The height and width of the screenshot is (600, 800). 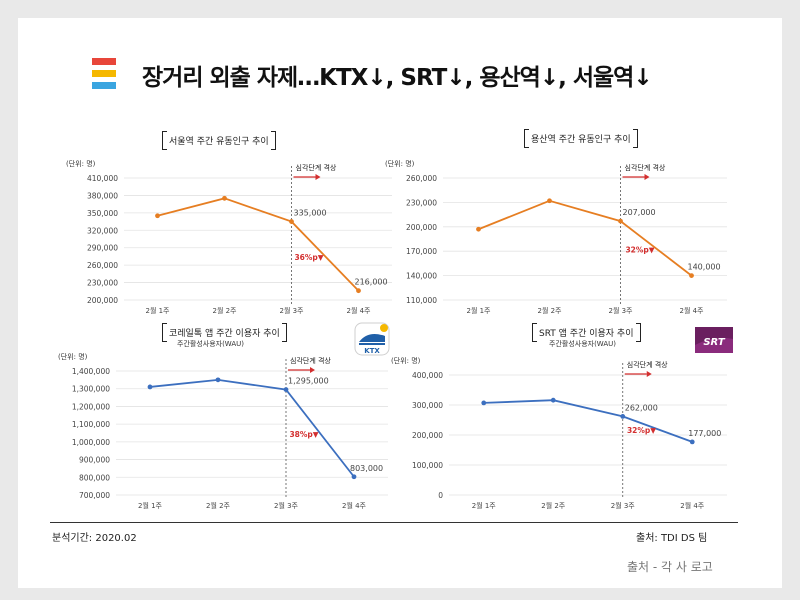 I want to click on ktx-app-icon: KTX, so click(x=372, y=339).